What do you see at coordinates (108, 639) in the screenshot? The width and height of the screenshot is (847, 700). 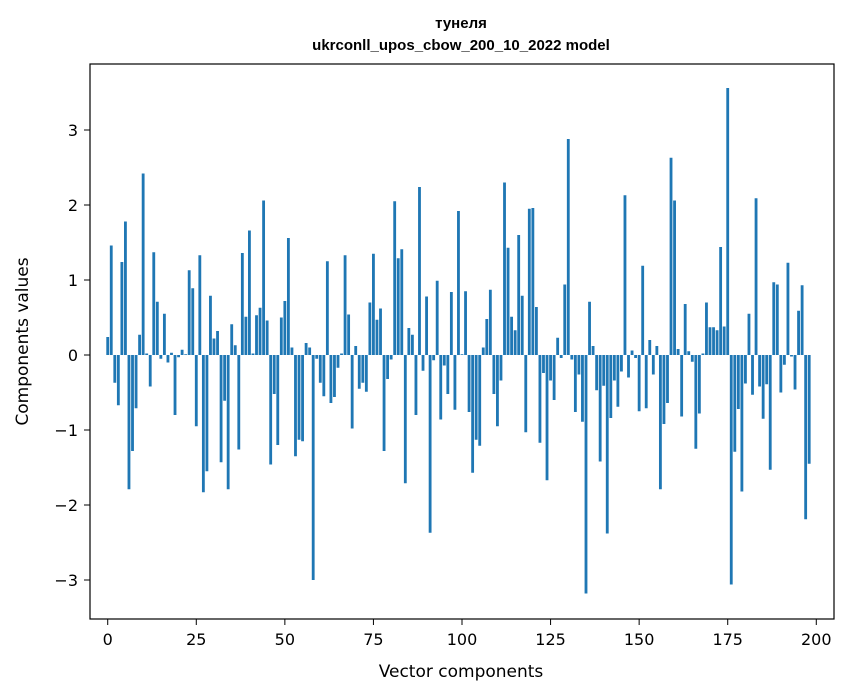 I see `x-tick-label: 0` at bounding box center [108, 639].